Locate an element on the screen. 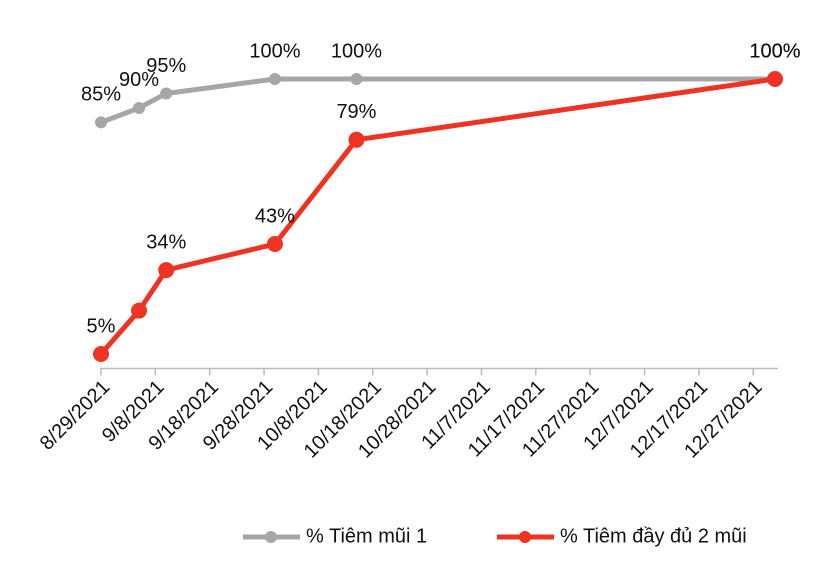 This screenshot has height=568, width=821. data-label: 5% is located at coordinates (101, 326).